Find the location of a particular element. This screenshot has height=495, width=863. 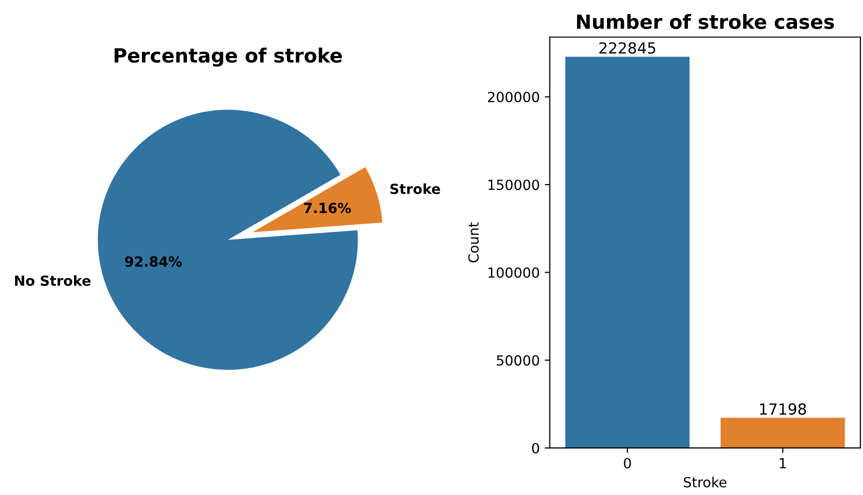

y-axis-title: Count is located at coordinates (473, 242).